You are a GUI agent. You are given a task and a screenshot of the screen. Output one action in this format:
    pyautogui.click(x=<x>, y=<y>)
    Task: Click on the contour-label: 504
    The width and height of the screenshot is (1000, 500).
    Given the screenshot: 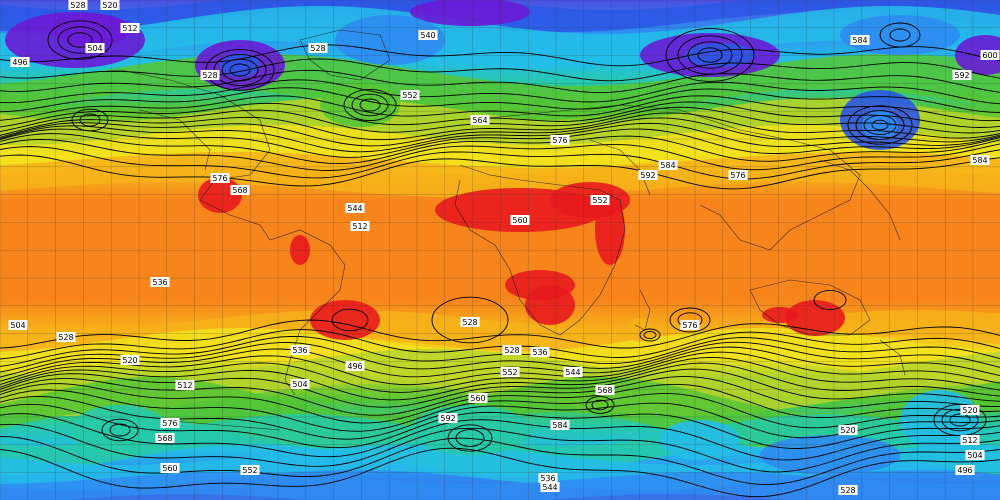 What is the action you would take?
    pyautogui.click(x=95, y=48)
    